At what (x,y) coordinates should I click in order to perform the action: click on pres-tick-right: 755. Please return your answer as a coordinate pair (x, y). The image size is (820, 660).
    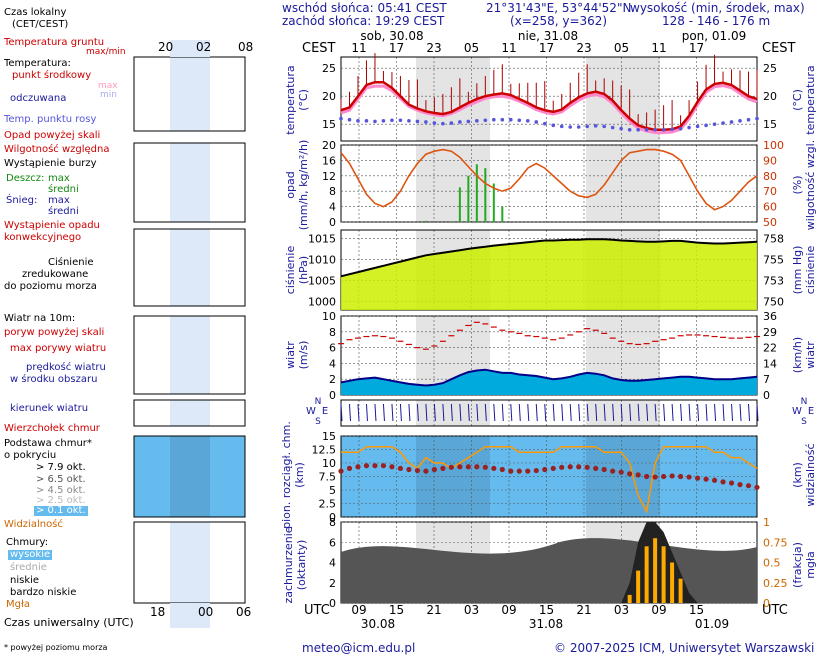
    Looking at the image, I should click on (773, 259).